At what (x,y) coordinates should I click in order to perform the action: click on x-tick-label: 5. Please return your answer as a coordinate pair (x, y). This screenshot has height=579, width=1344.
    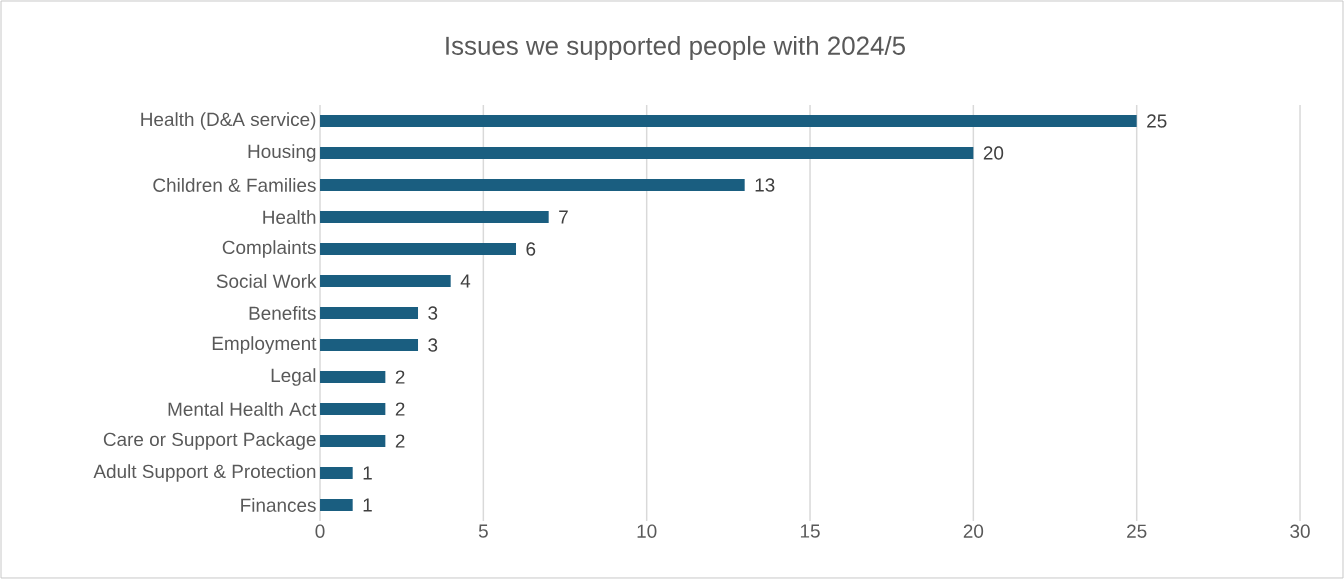
    Looking at the image, I should click on (483, 531).